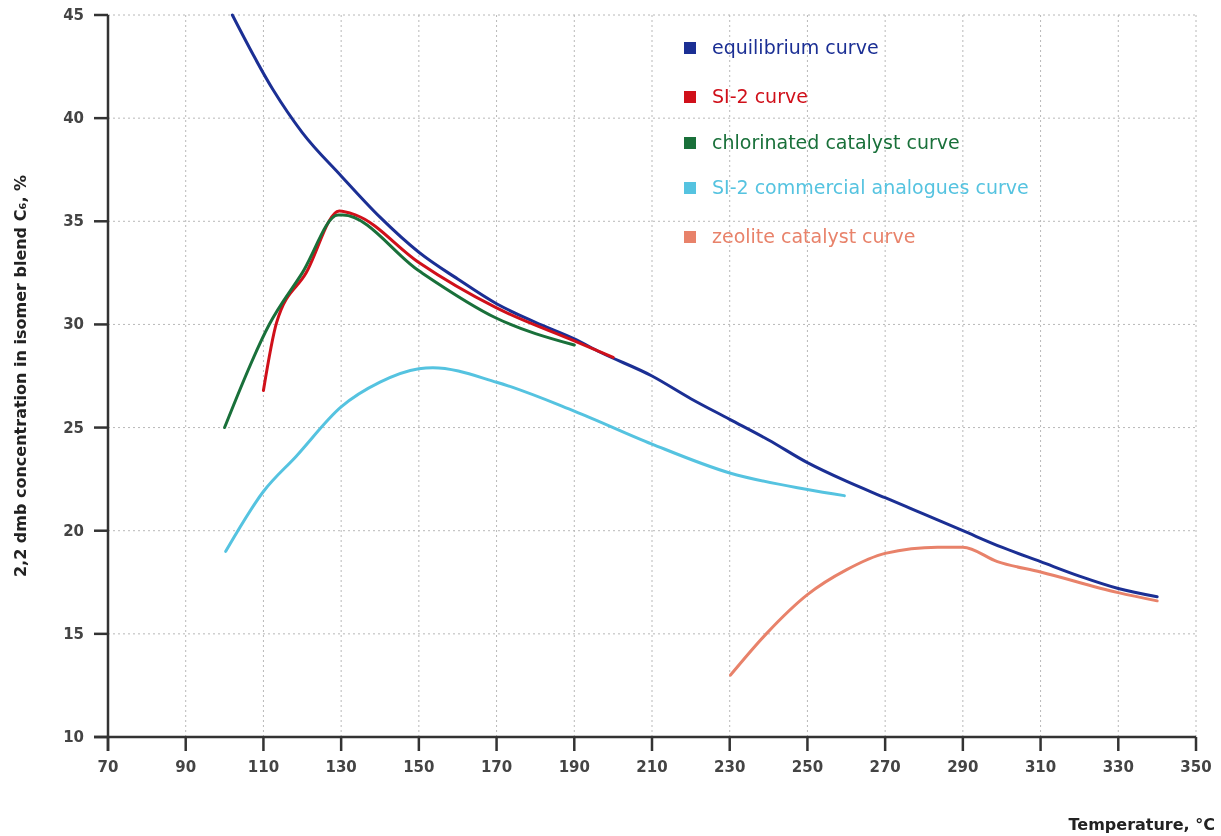 The width and height of the screenshot is (1221, 836). Describe the element at coordinates (263, 767) in the screenshot. I see `x-tick-label: 110` at that location.